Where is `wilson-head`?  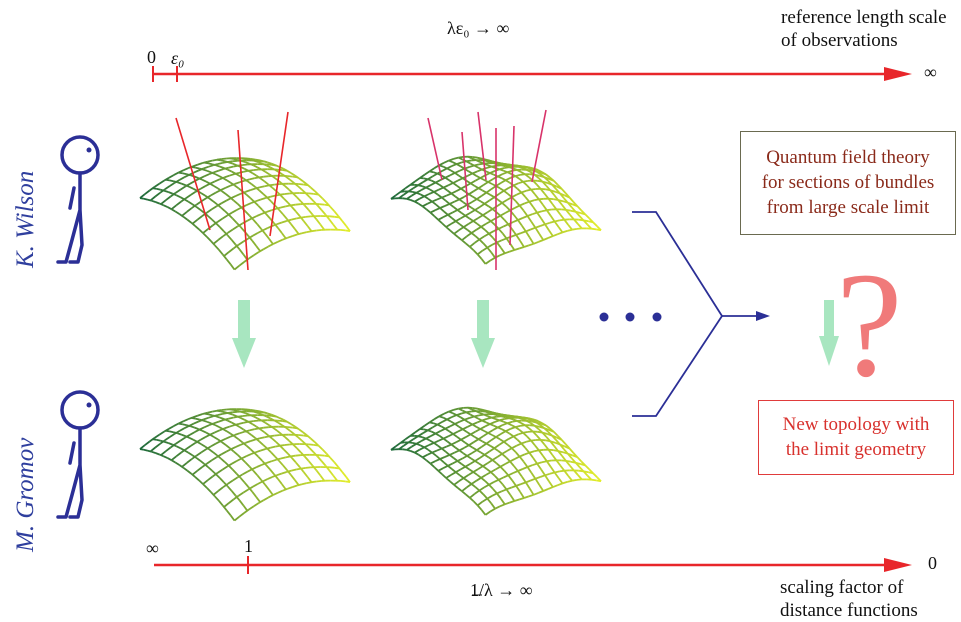
wilson-head is located at coordinates (80, 155).